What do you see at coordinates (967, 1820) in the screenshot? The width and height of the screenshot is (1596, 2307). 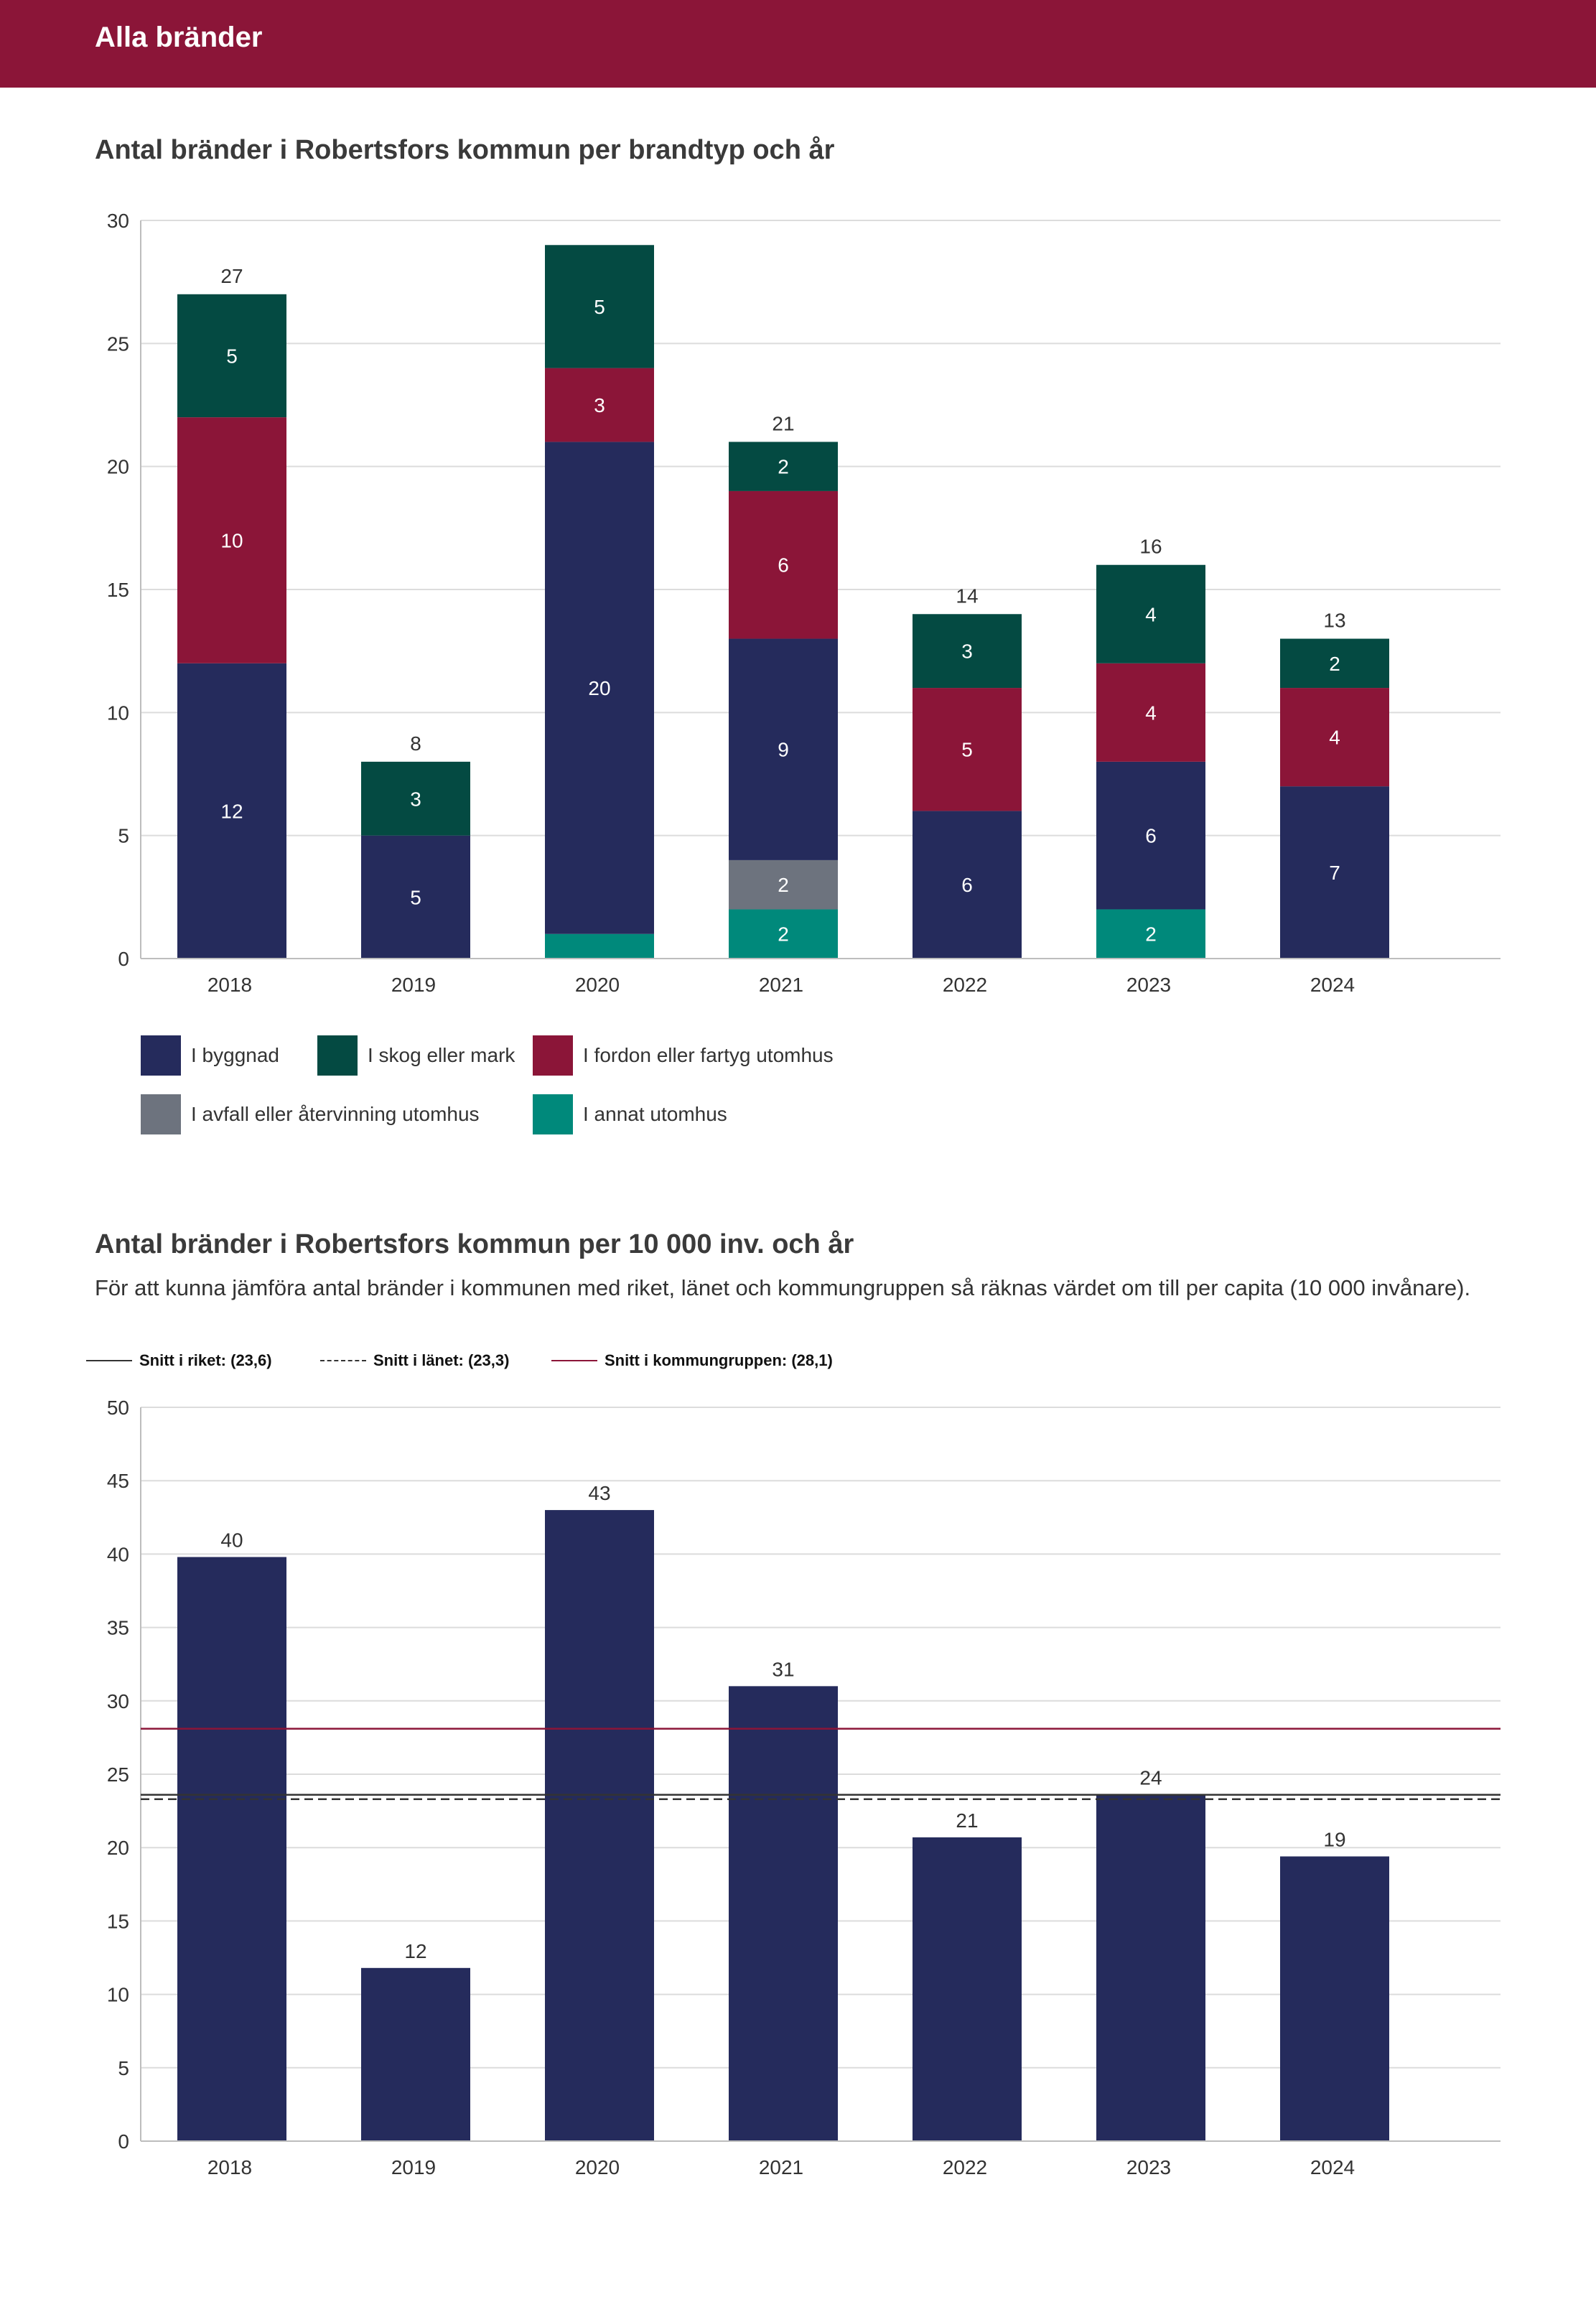 I see `bar-value-label: 21` at bounding box center [967, 1820].